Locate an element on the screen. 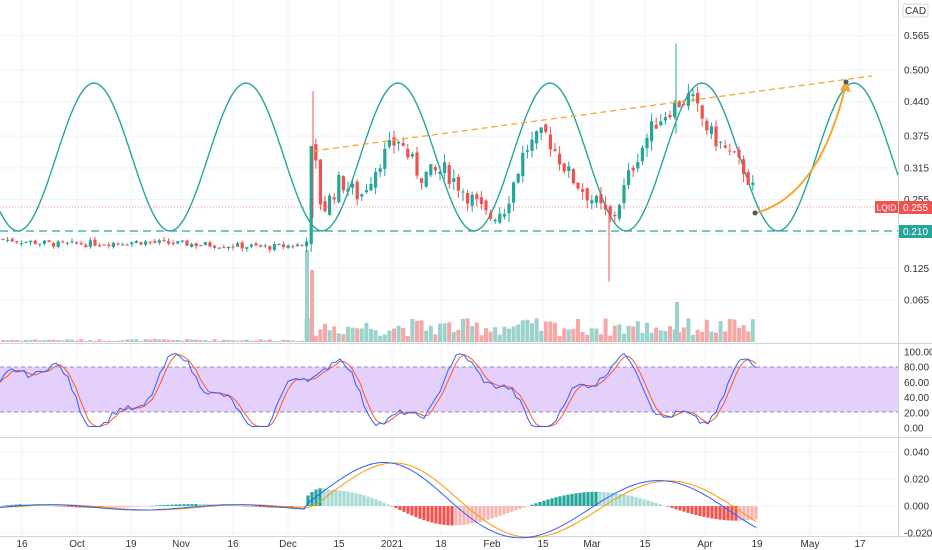 This screenshot has width=932, height=550. support-level-badge is located at coordinates (915, 231).